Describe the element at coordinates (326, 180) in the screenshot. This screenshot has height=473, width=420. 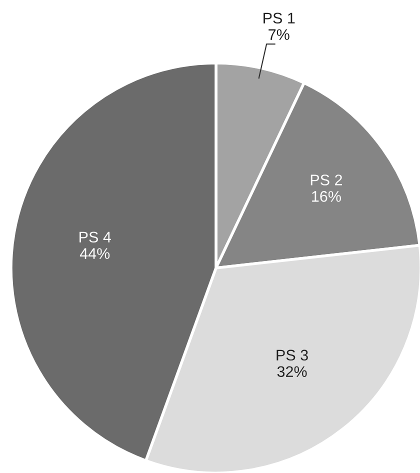
I see `slice-label: PS 2` at that location.